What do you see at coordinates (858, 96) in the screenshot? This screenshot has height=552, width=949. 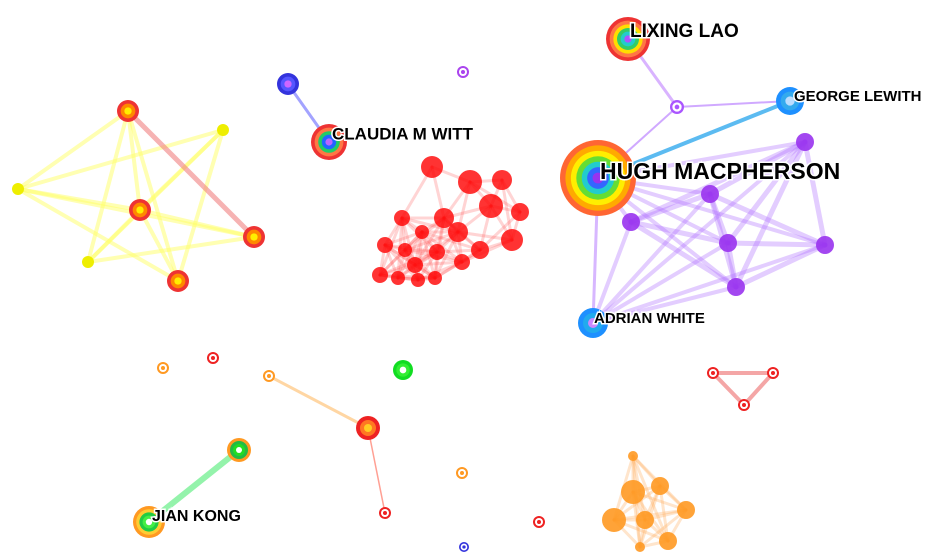 I see `node-label: GEORGE LEWITH` at bounding box center [858, 96].